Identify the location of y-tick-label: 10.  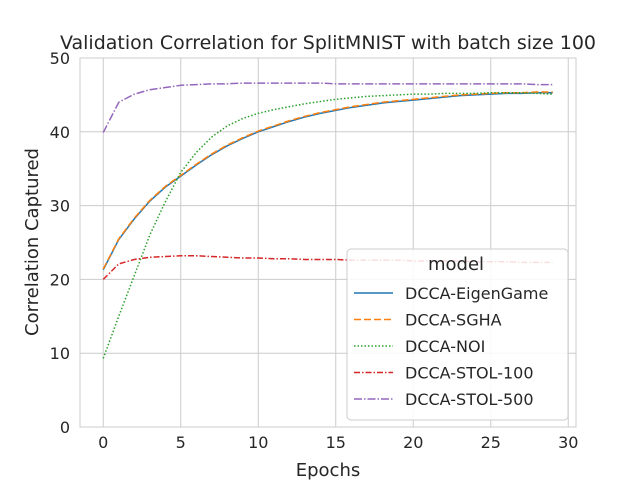
(60, 353).